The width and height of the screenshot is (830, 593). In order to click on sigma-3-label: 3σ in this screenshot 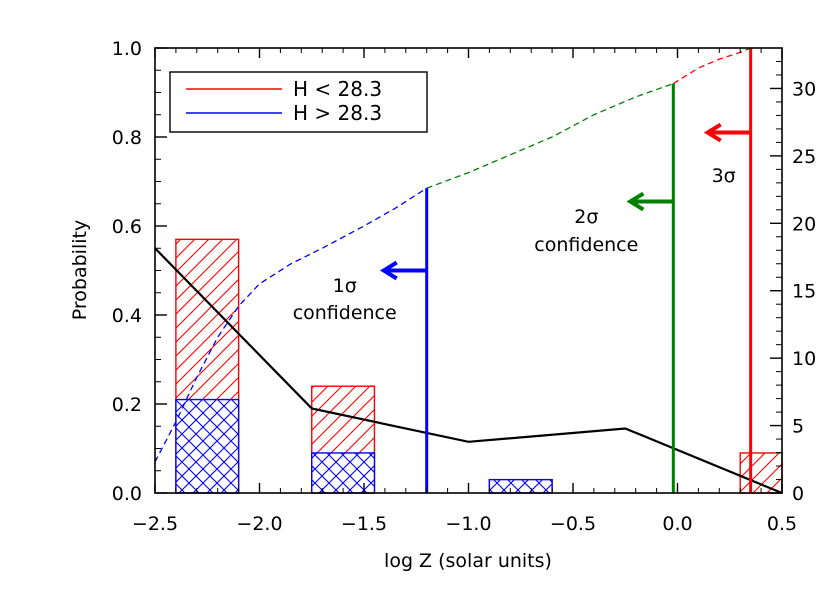, I will do `click(724, 176)`.